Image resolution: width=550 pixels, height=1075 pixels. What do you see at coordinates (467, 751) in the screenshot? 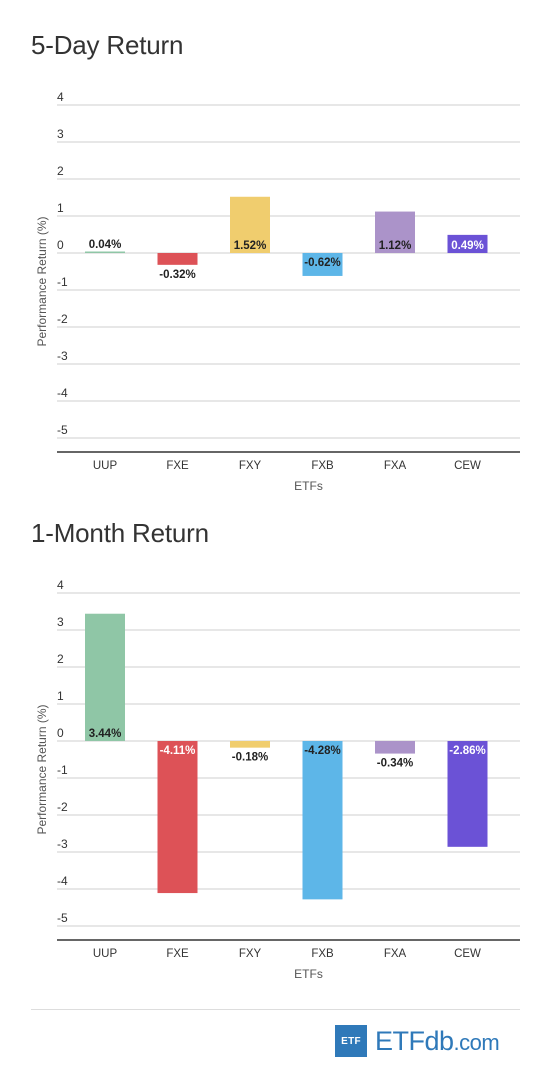
I see `data-label: -2.86%` at bounding box center [467, 751].